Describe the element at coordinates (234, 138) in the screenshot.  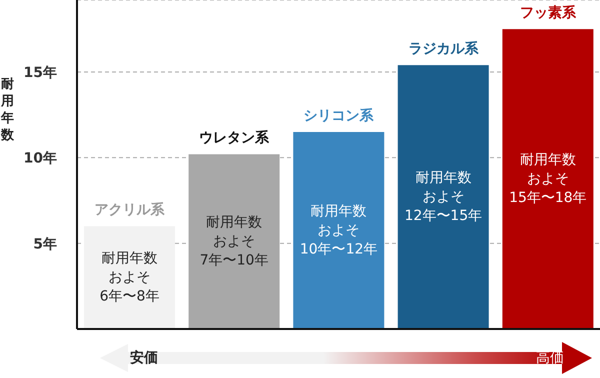
I see `x-tick-label: ウレタン系` at that location.